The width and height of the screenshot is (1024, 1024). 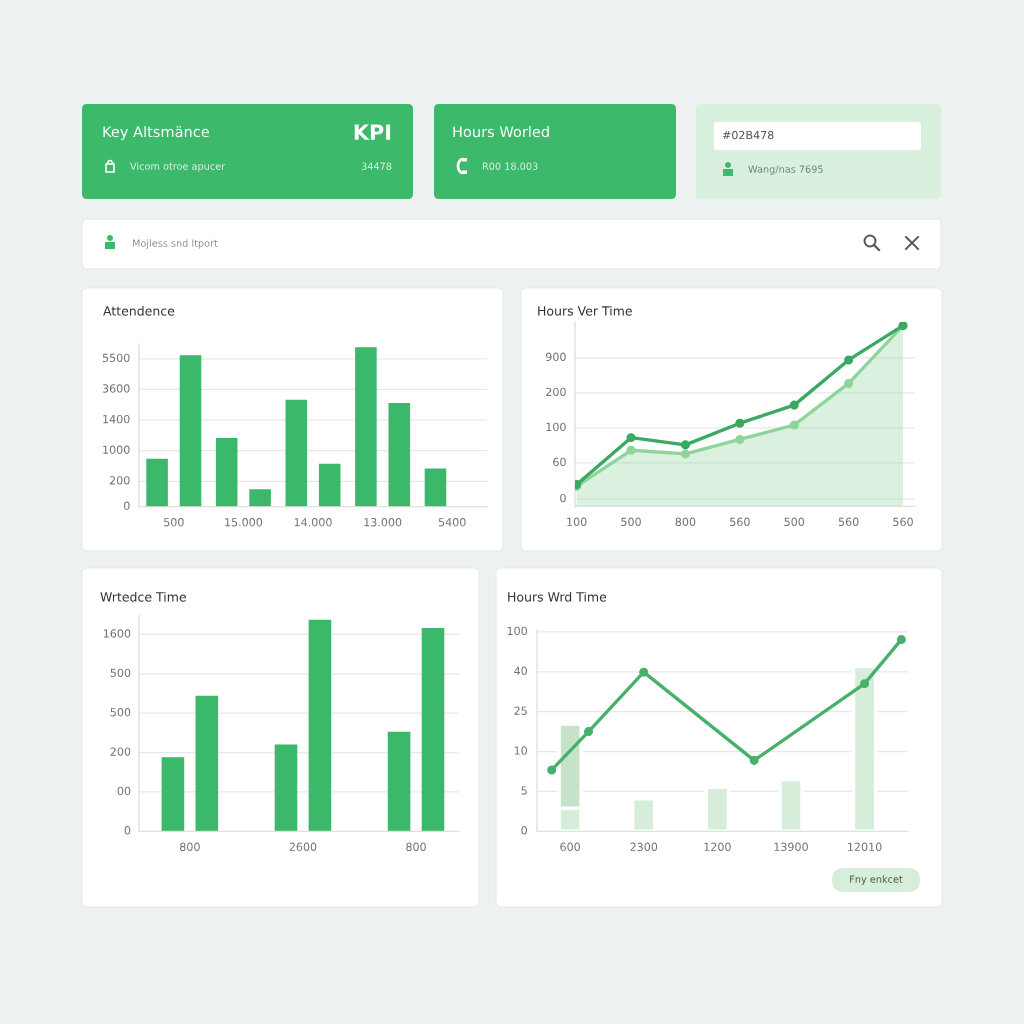 I want to click on text: Key Altsmänce, so click(x=156, y=133).